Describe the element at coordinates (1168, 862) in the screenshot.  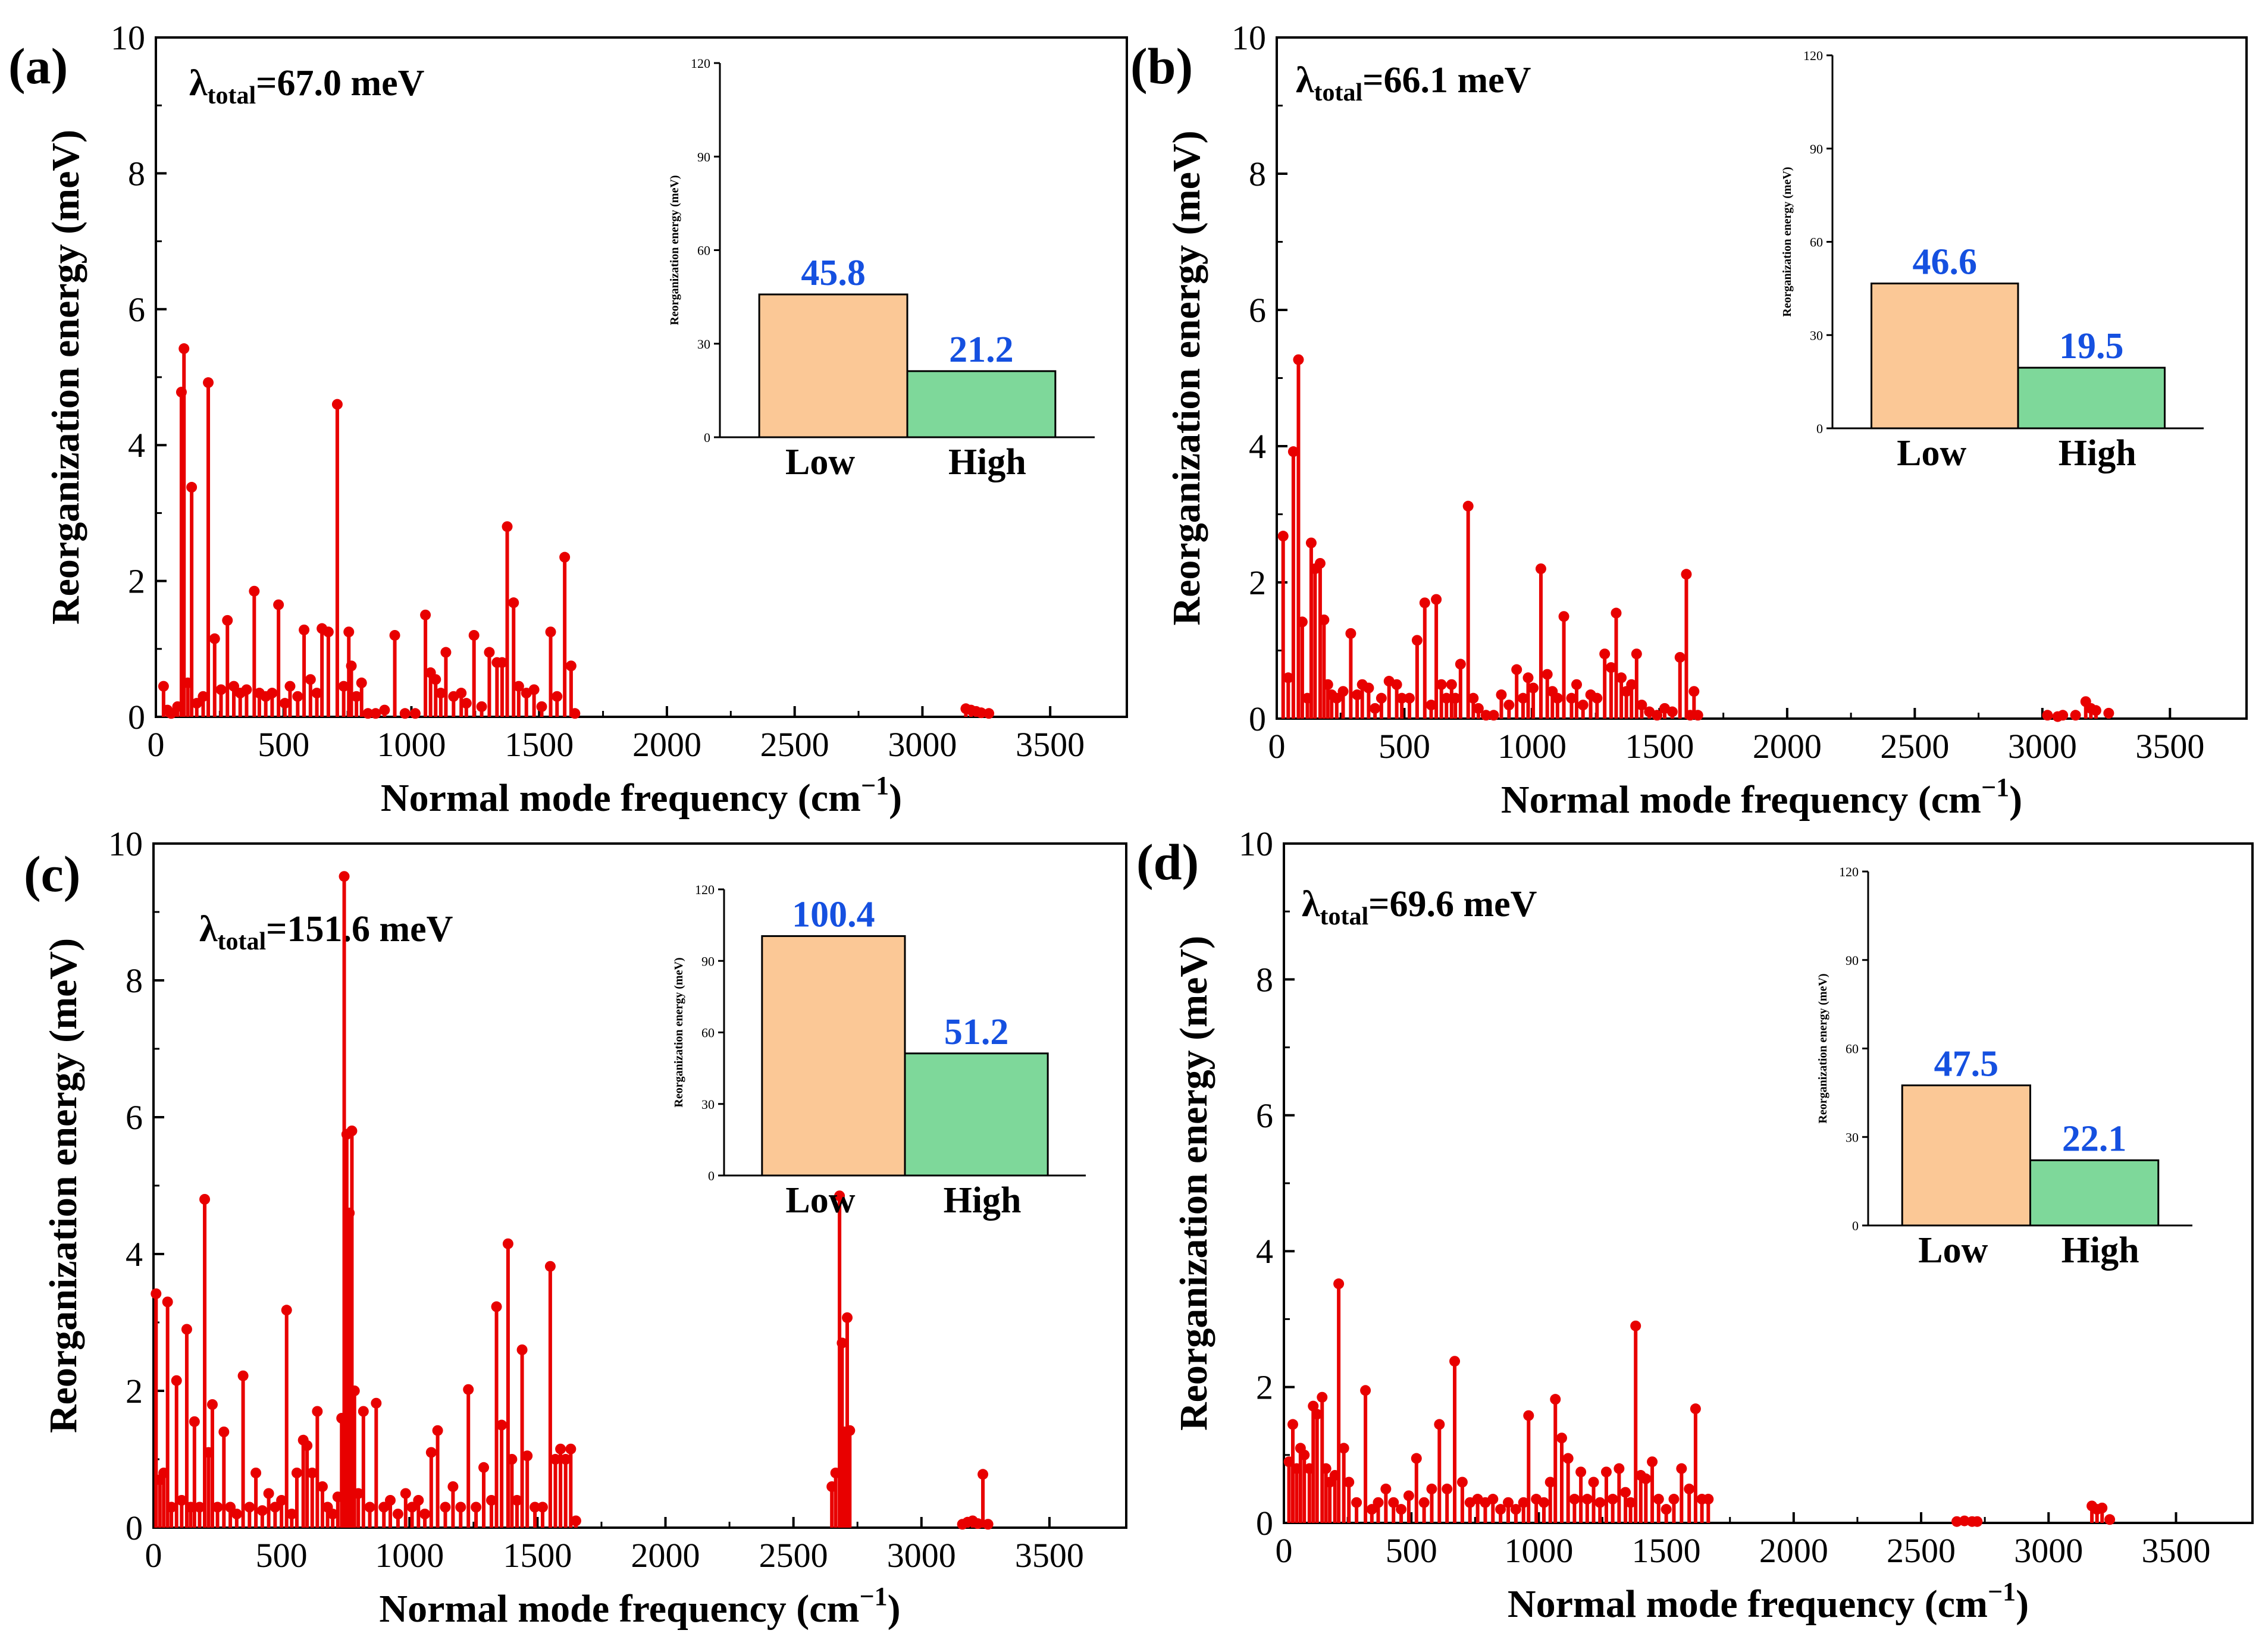
I see `panel-label: (d)` at that location.